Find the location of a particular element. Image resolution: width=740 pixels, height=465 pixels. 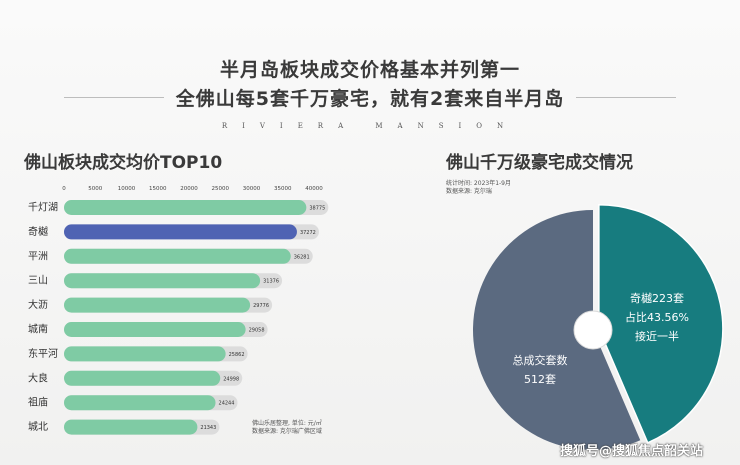

category-label: 东平河 is located at coordinates (43, 353).